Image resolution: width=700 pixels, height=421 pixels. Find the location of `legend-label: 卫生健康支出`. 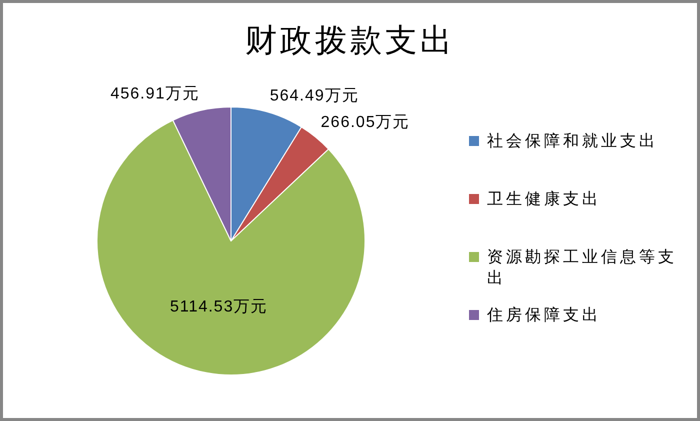

legend-label: 卫生健康支出 is located at coordinates (544, 199).